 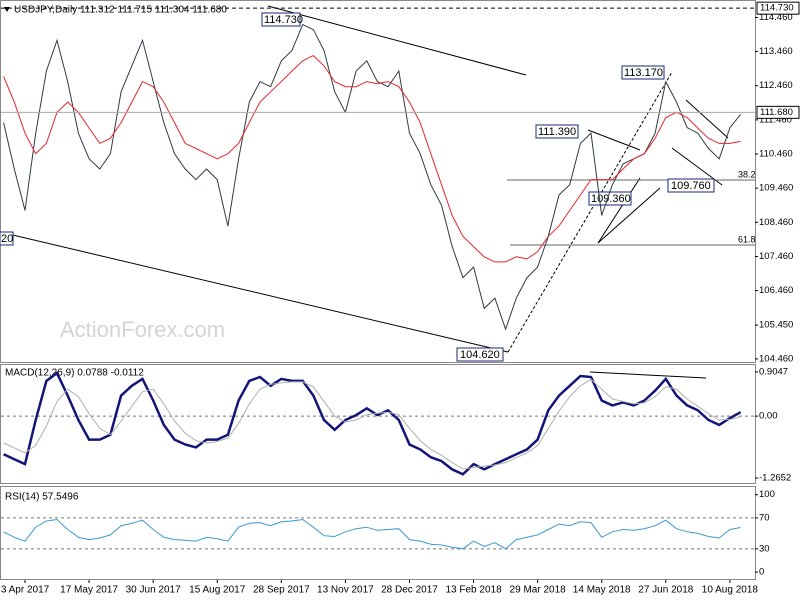 What do you see at coordinates (776, 325) in the screenshot?
I see `y-tick-label: 105.450` at bounding box center [776, 325].